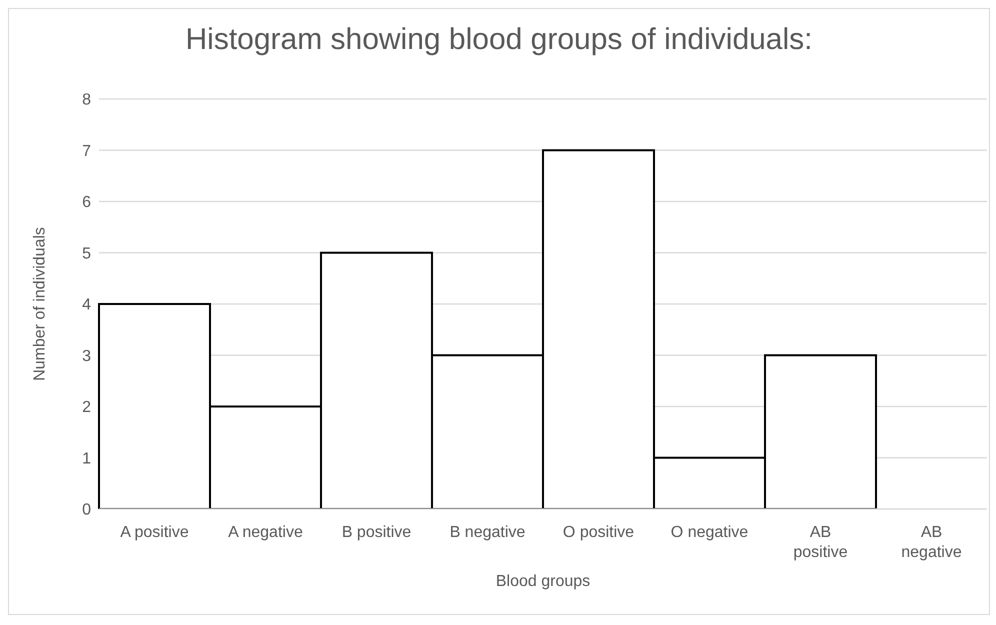 The height and width of the screenshot is (625, 996). What do you see at coordinates (87, 510) in the screenshot?
I see `y-tick-label: 0` at bounding box center [87, 510].